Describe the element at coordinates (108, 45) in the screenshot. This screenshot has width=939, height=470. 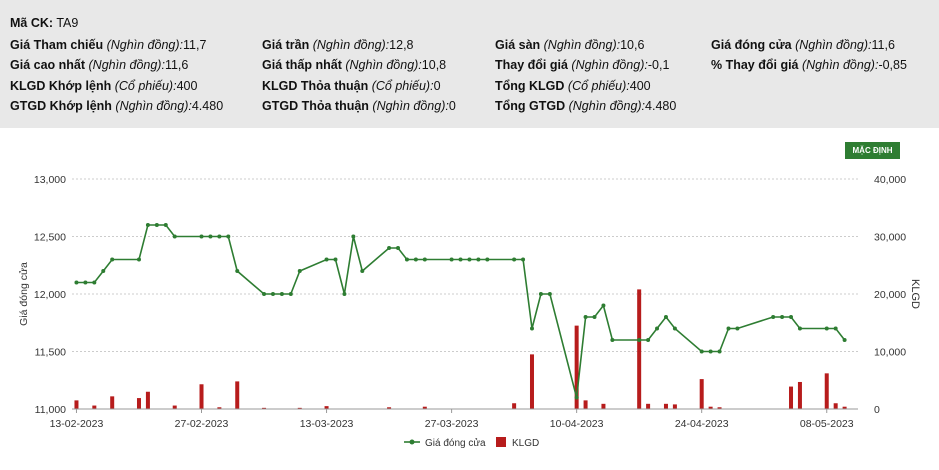
I see `info-item: Giá Tham chiếu (Nghìn đồng):11,7` at that location.